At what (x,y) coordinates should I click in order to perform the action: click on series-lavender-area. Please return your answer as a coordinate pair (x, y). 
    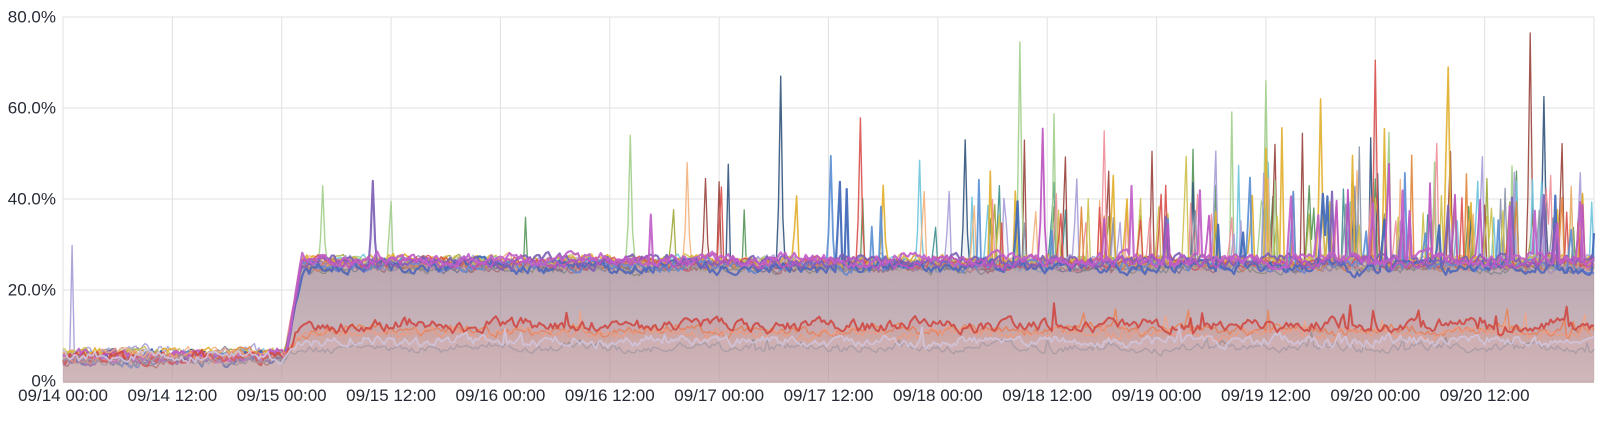
    Looking at the image, I should click on (828, 354).